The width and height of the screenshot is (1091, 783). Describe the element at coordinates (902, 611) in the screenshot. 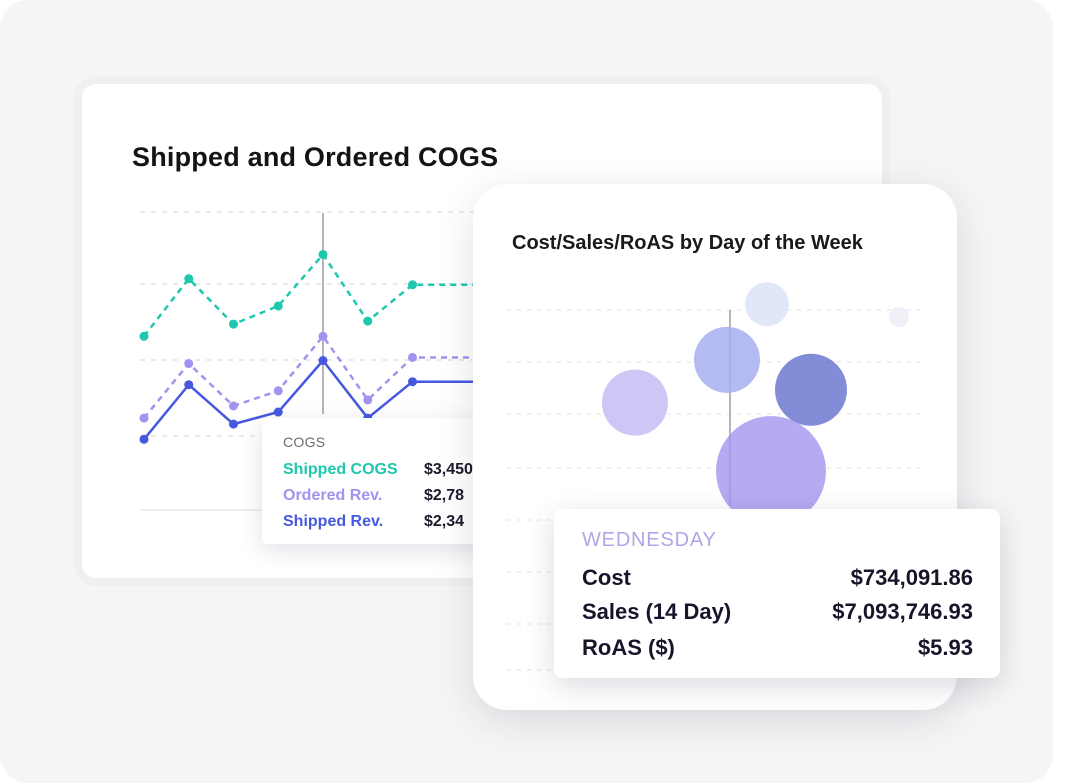

I see `wednesday-row-value: $7,093,746.93` at that location.